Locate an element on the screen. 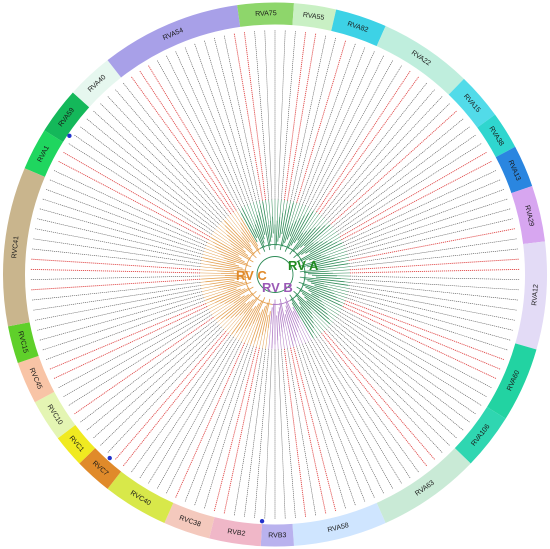 The width and height of the screenshot is (550, 549). ring-segment-label: RVB2 is located at coordinates (236, 533).